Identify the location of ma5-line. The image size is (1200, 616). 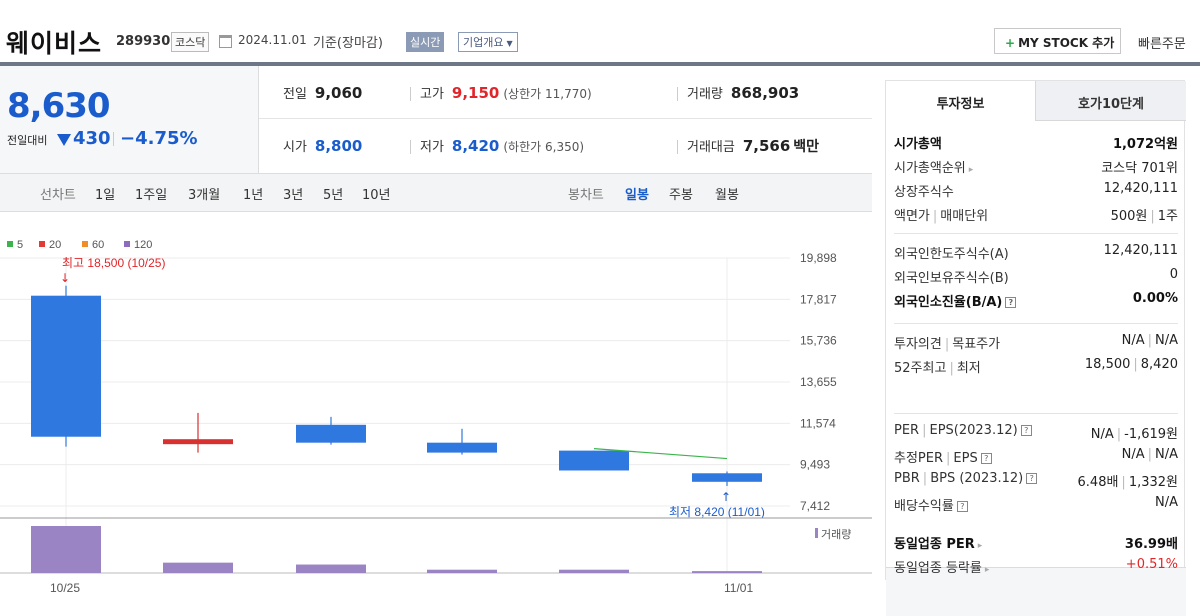
(660, 454).